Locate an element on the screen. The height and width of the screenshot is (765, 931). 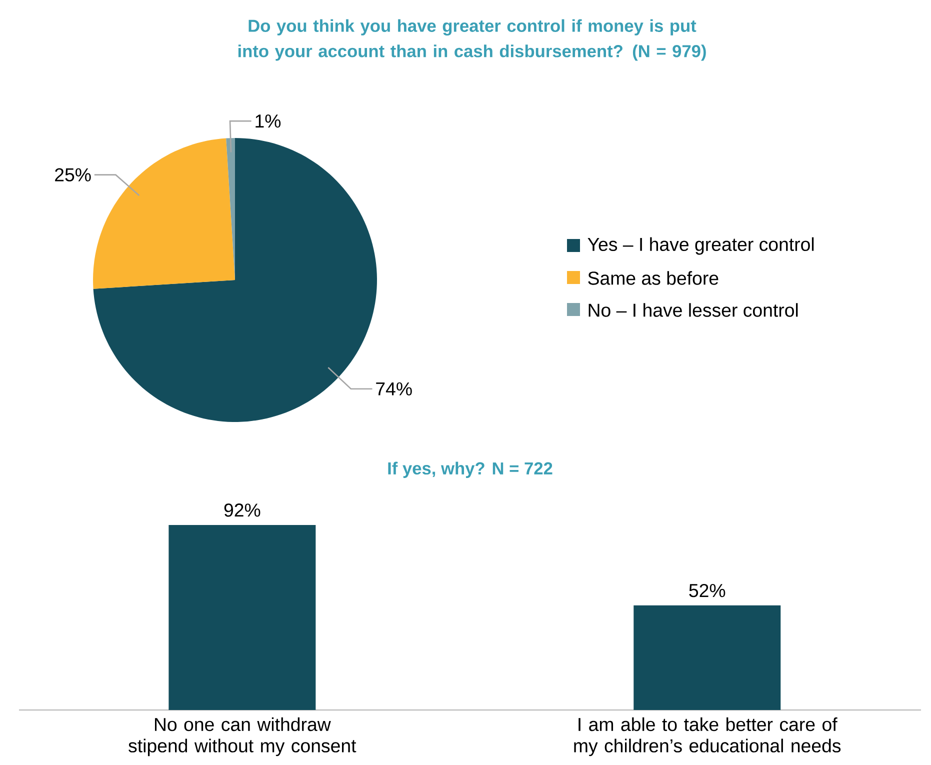
legend-label: Same as before is located at coordinates (653, 278).